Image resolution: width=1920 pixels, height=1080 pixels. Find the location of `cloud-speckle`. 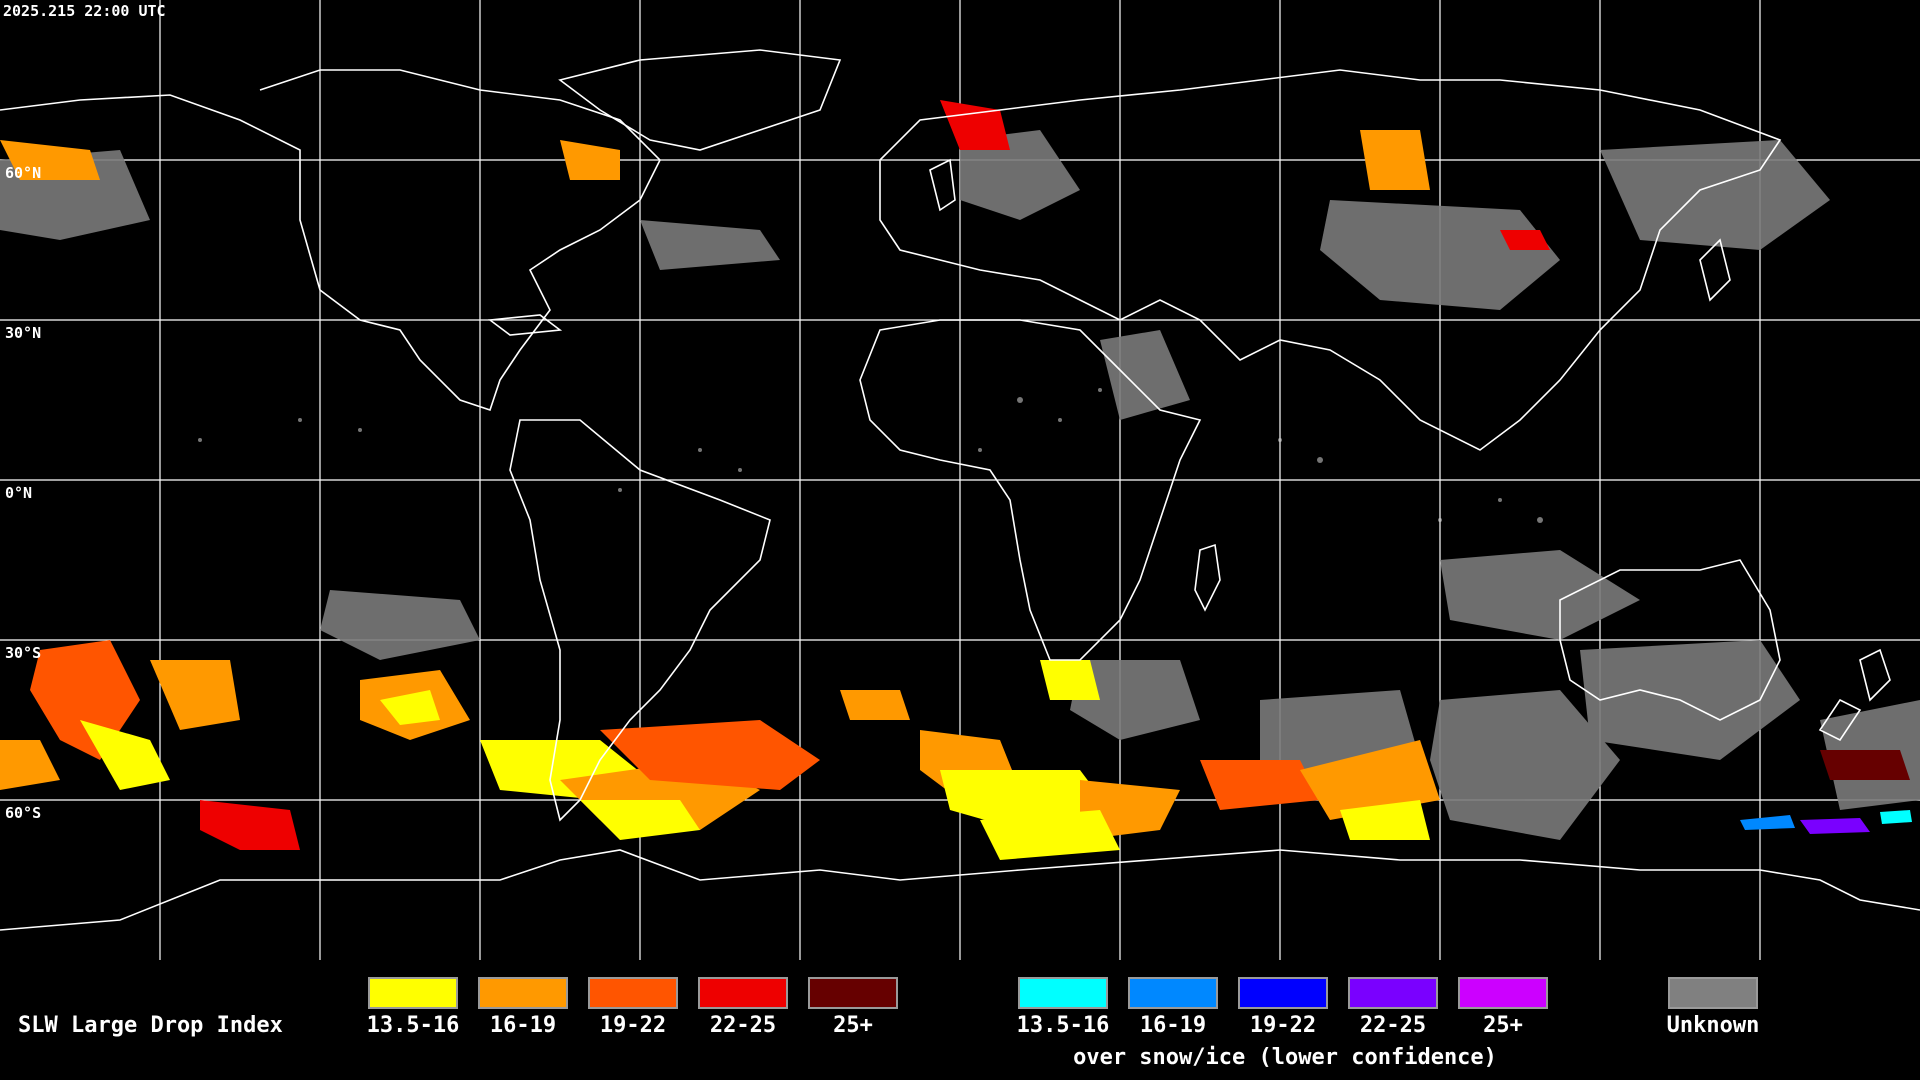

cloud-speckle is located at coordinates (870, 455).